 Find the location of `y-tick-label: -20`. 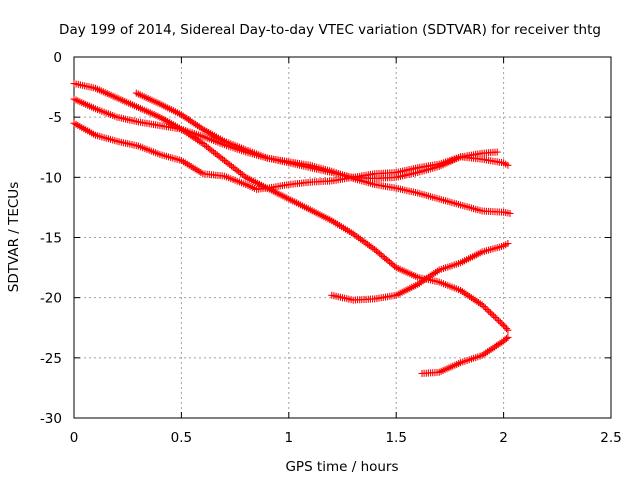

y-tick-label: -20 is located at coordinates (51, 299).